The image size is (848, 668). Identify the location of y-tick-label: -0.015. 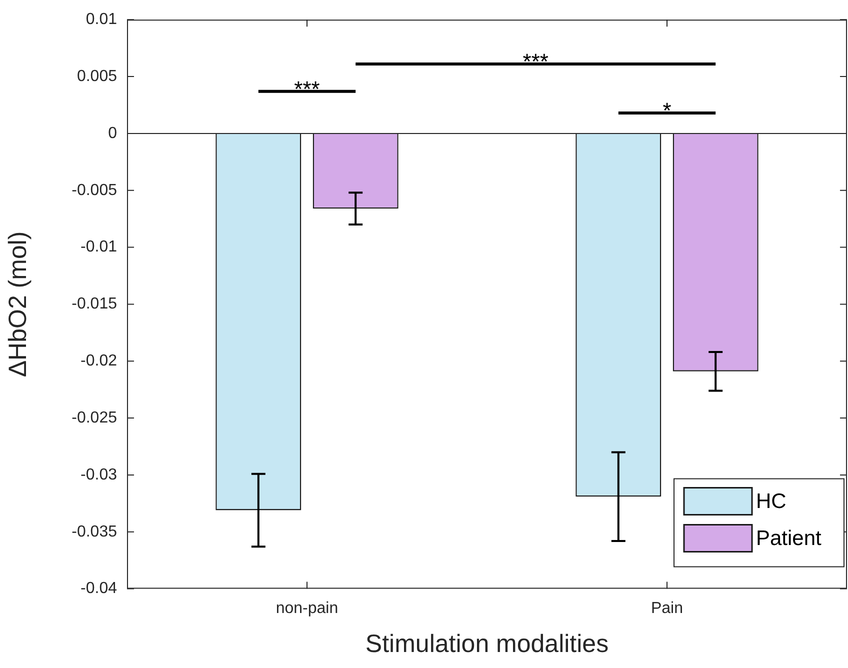
(95, 304).